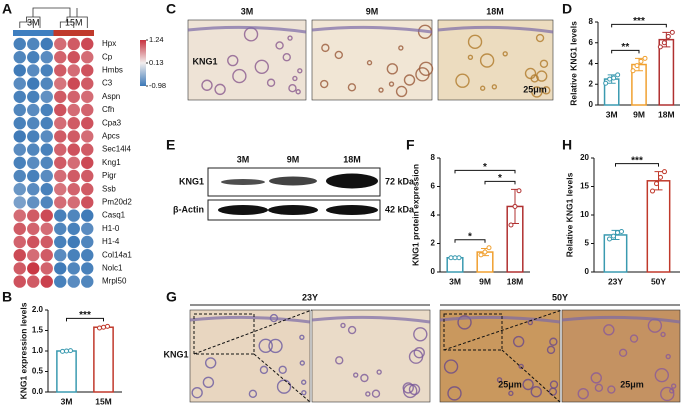 Image resolution: width=685 pixels, height=409 pixels. I want to click on significance-label: *, so click(470, 236).